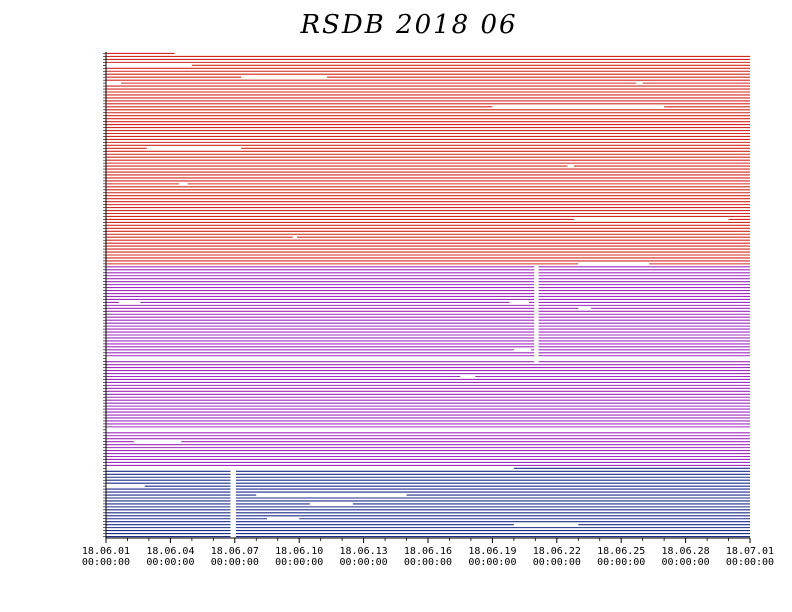 This screenshot has height=612, width=792. I want to click on x-tick-label-time-4: 00:00:00, so click(364, 562).